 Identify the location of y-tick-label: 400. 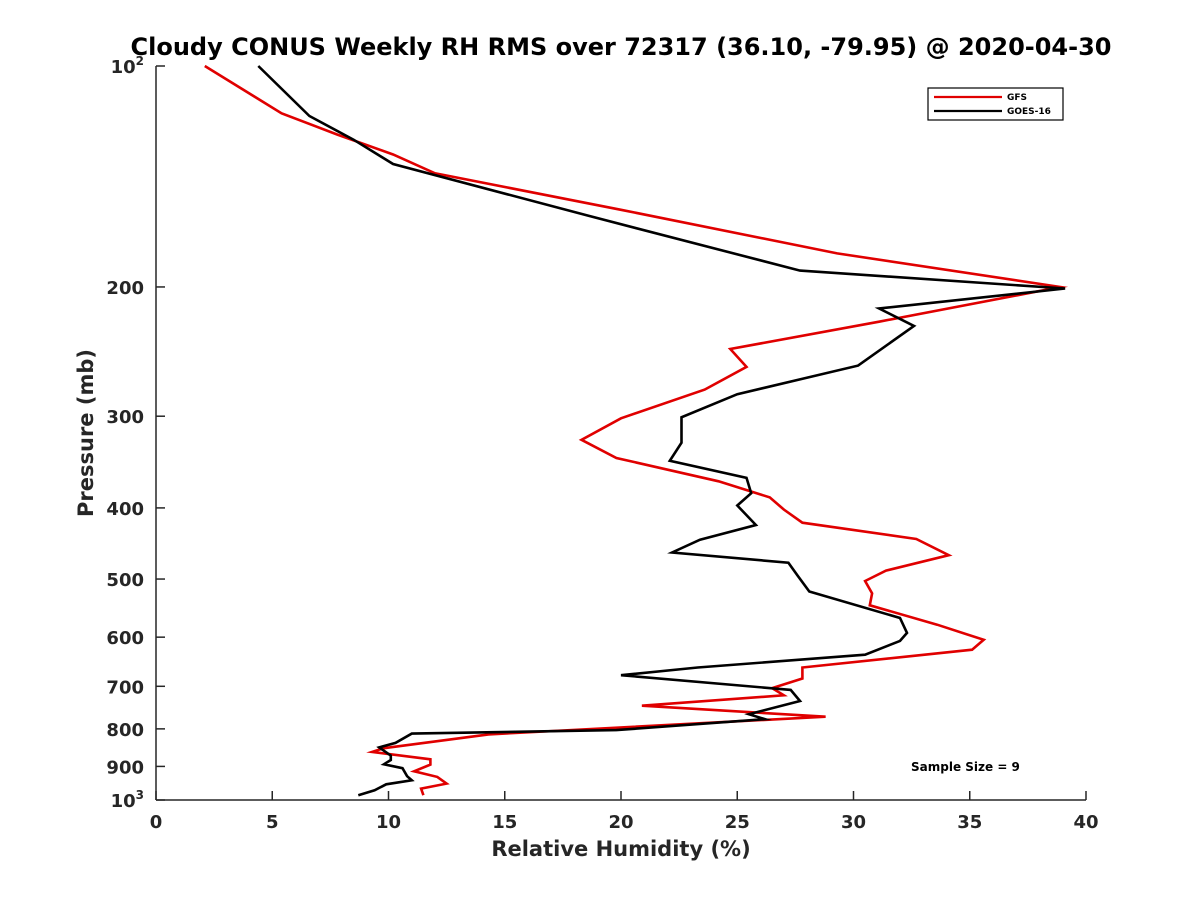
(125, 509).